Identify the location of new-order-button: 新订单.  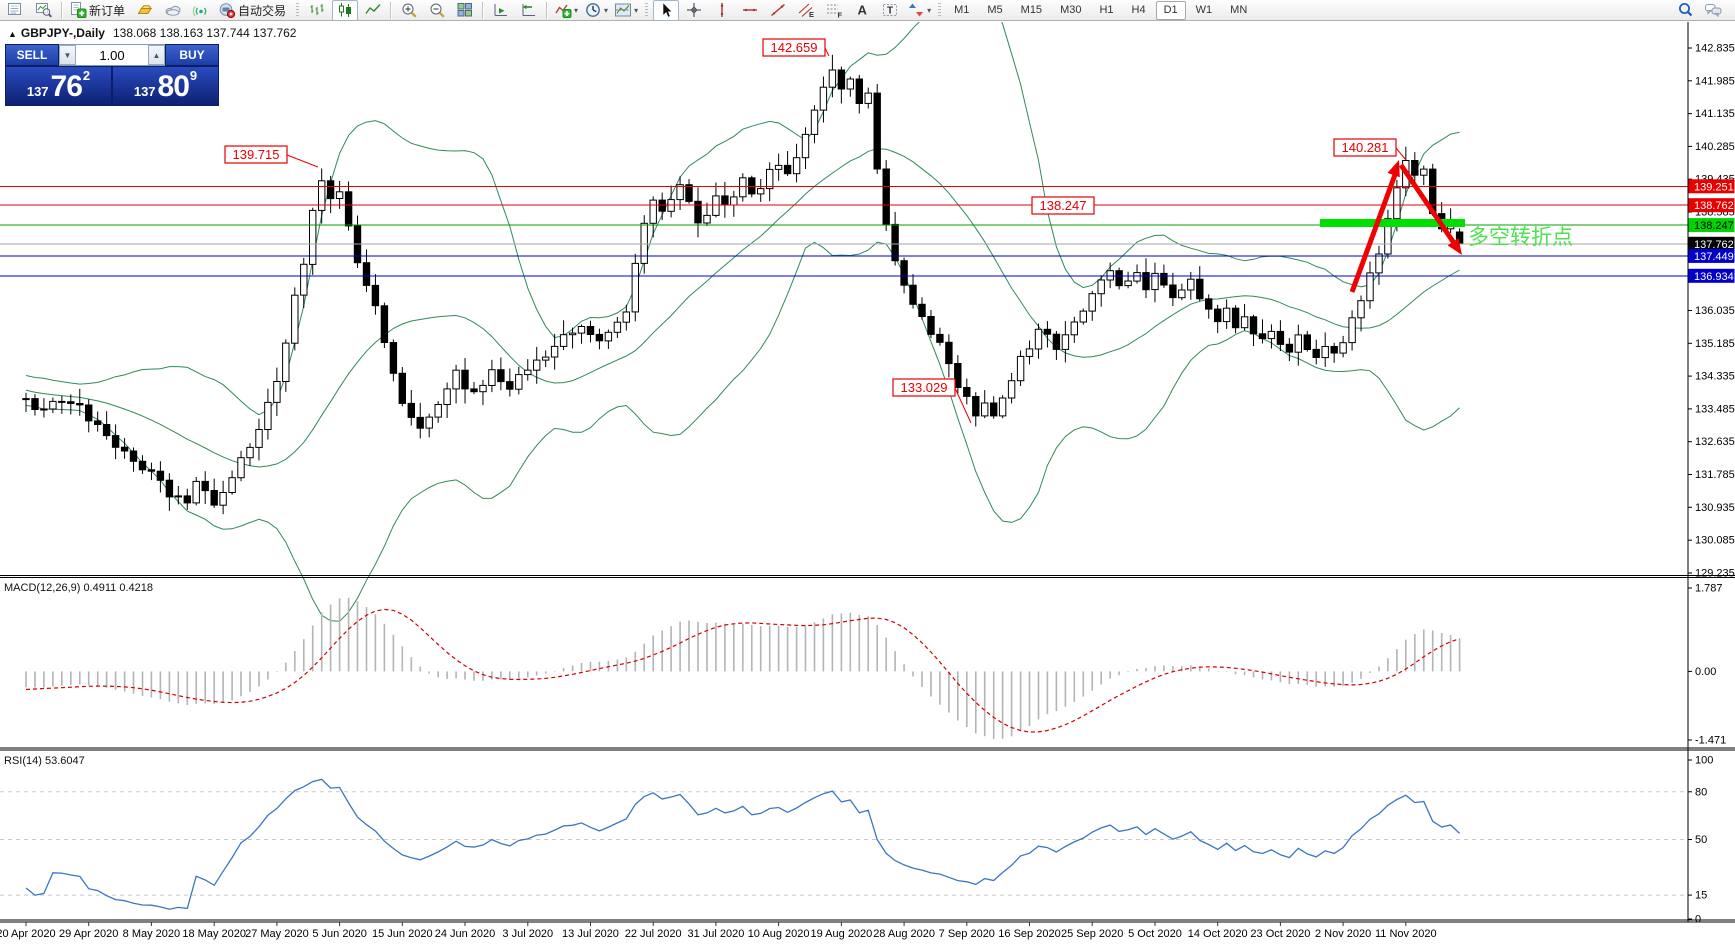
(98, 10).